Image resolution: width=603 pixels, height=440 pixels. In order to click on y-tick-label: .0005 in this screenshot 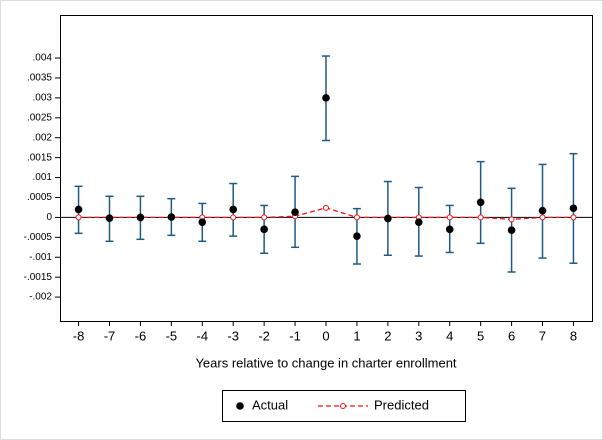, I will do `click(39, 197)`.